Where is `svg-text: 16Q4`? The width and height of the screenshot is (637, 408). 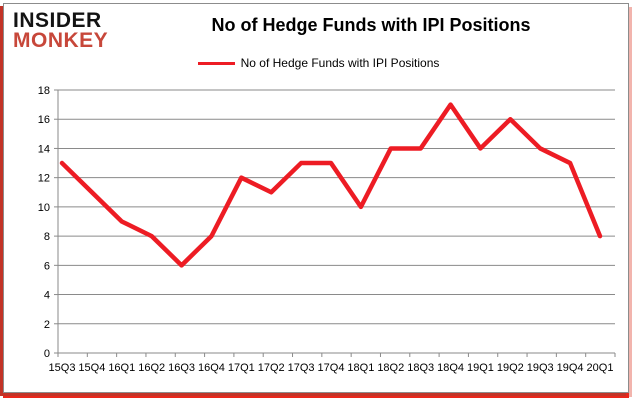
svg-text: 16Q4 is located at coordinates (211, 368).